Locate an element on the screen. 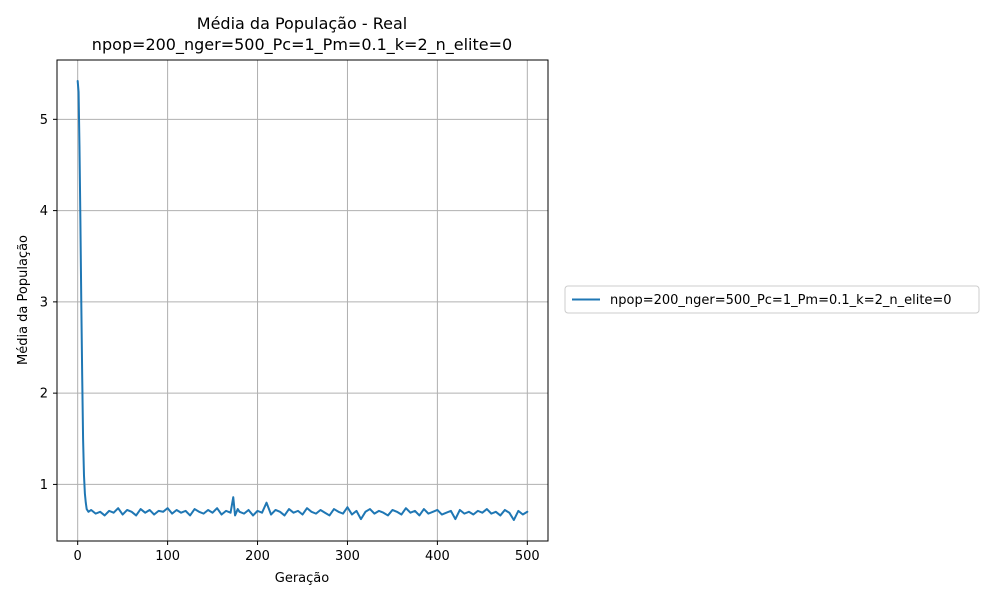  x-tick-label: 100 is located at coordinates (167, 556).